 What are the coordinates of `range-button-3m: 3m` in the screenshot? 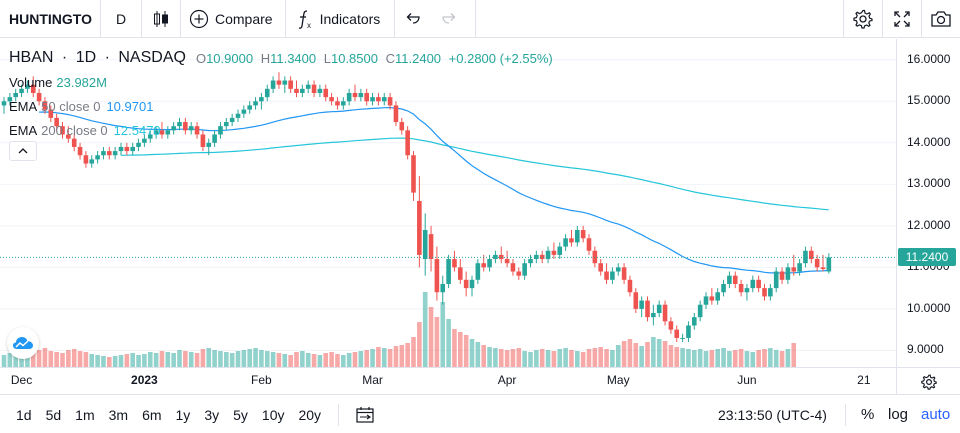 It's located at (118, 414).